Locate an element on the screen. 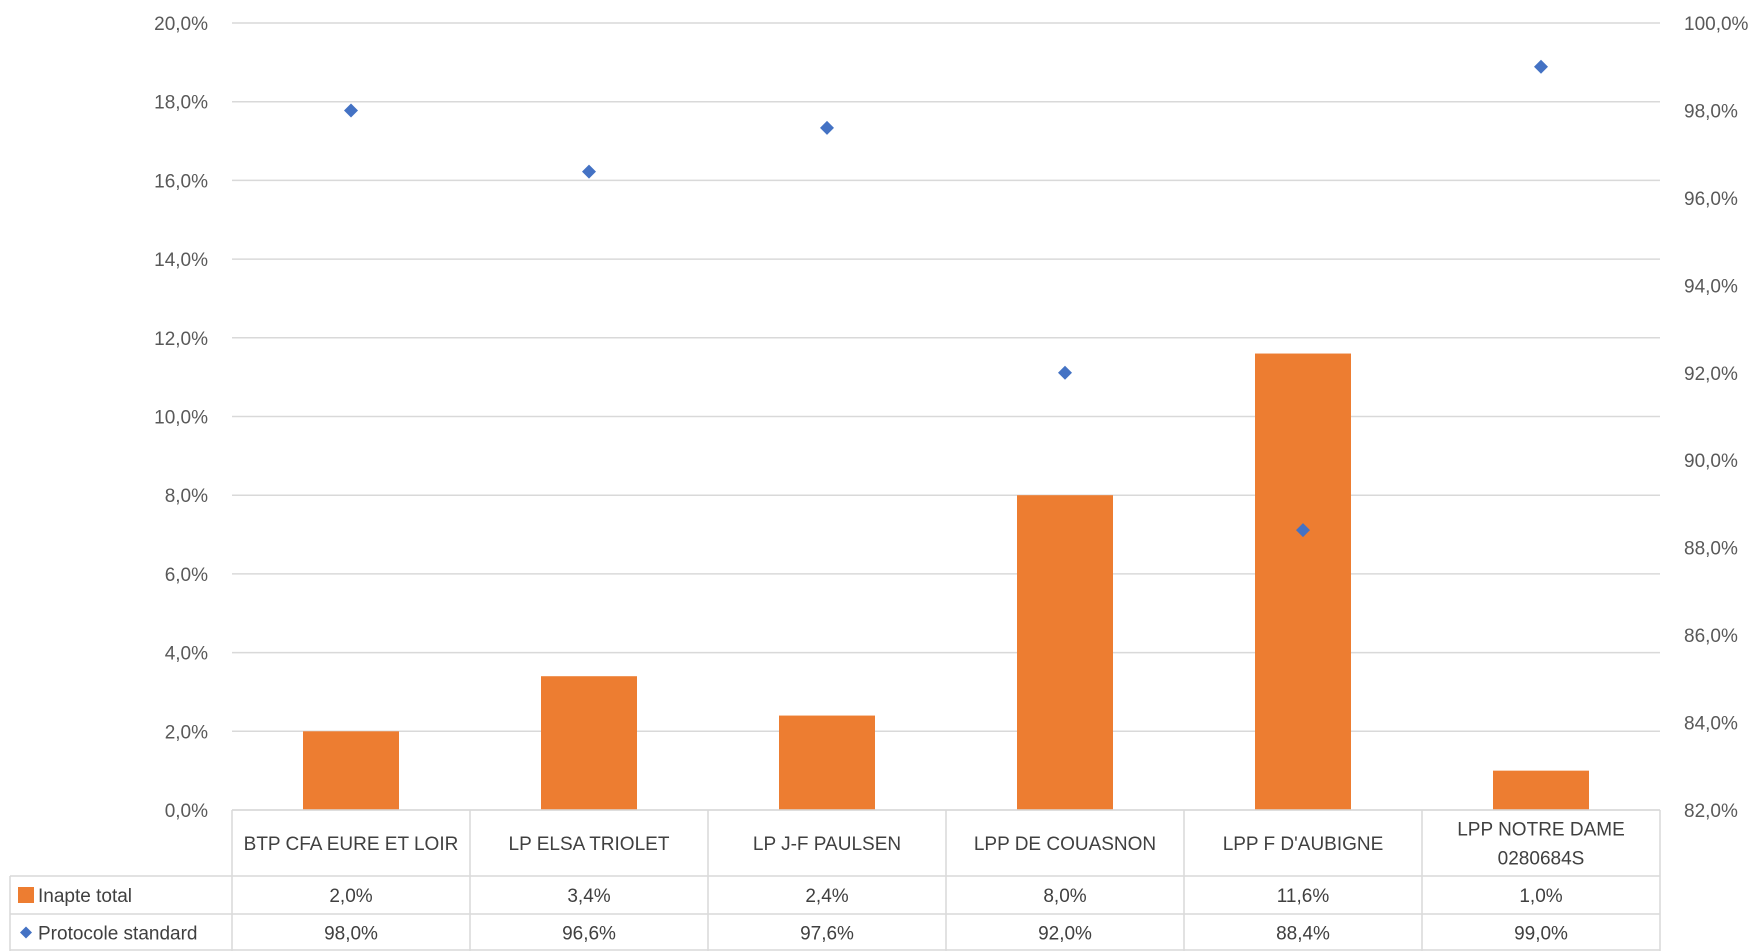  table-cell-inapte-total: 8,0% is located at coordinates (1064, 896).